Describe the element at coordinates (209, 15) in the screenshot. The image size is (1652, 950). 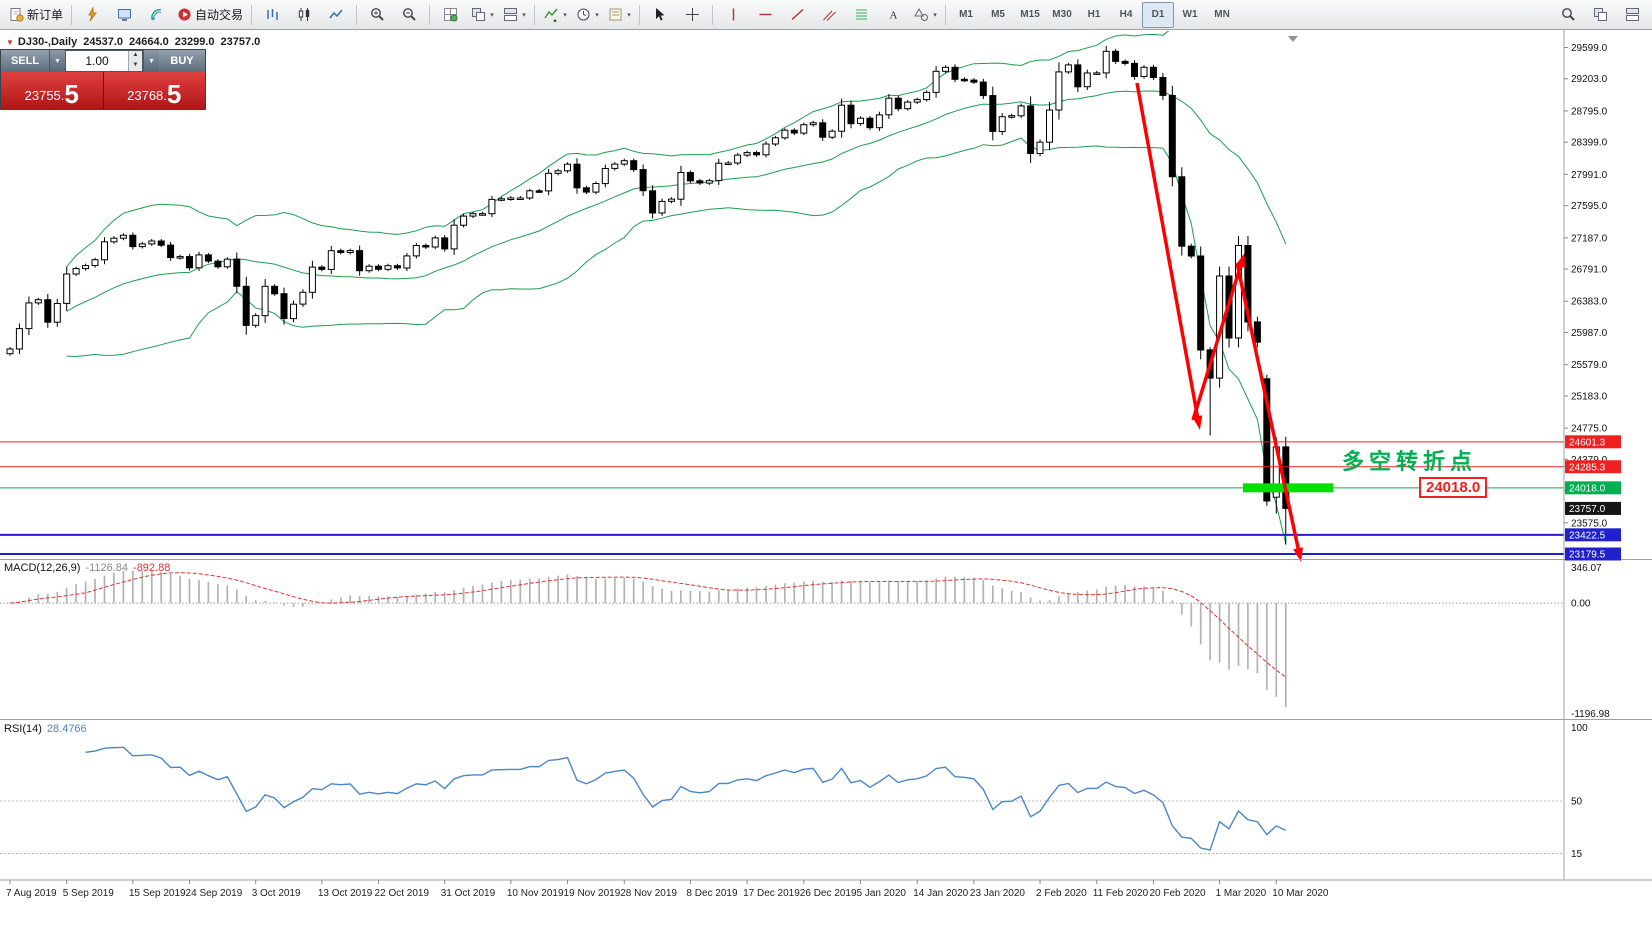
I see `autotrading-button: 自动交易` at that location.